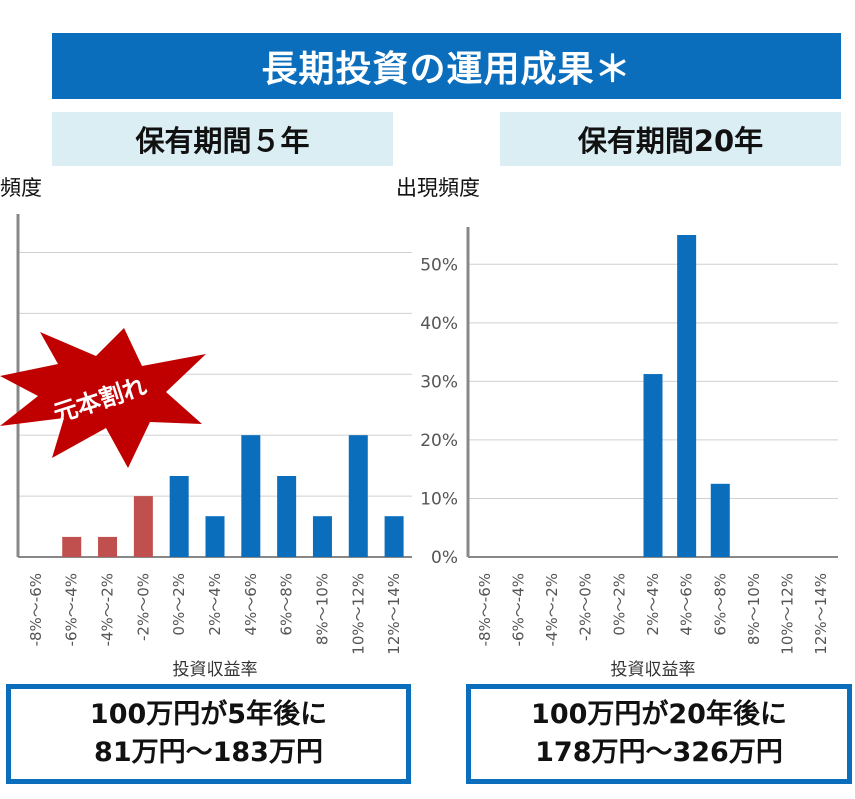 The height and width of the screenshot is (799, 855). I want to click on burst-shape, so click(103, 398).